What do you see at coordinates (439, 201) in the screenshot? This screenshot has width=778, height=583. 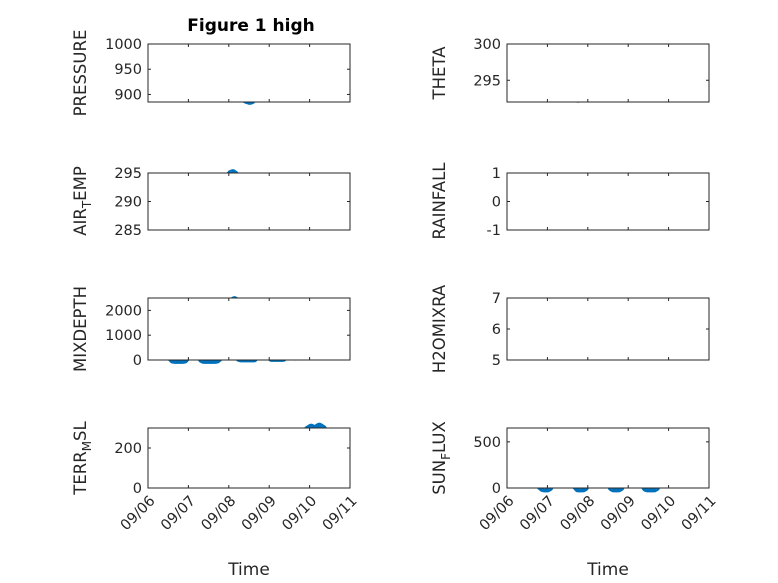 I see `y-axis-label: RAINFALL` at bounding box center [439, 201].